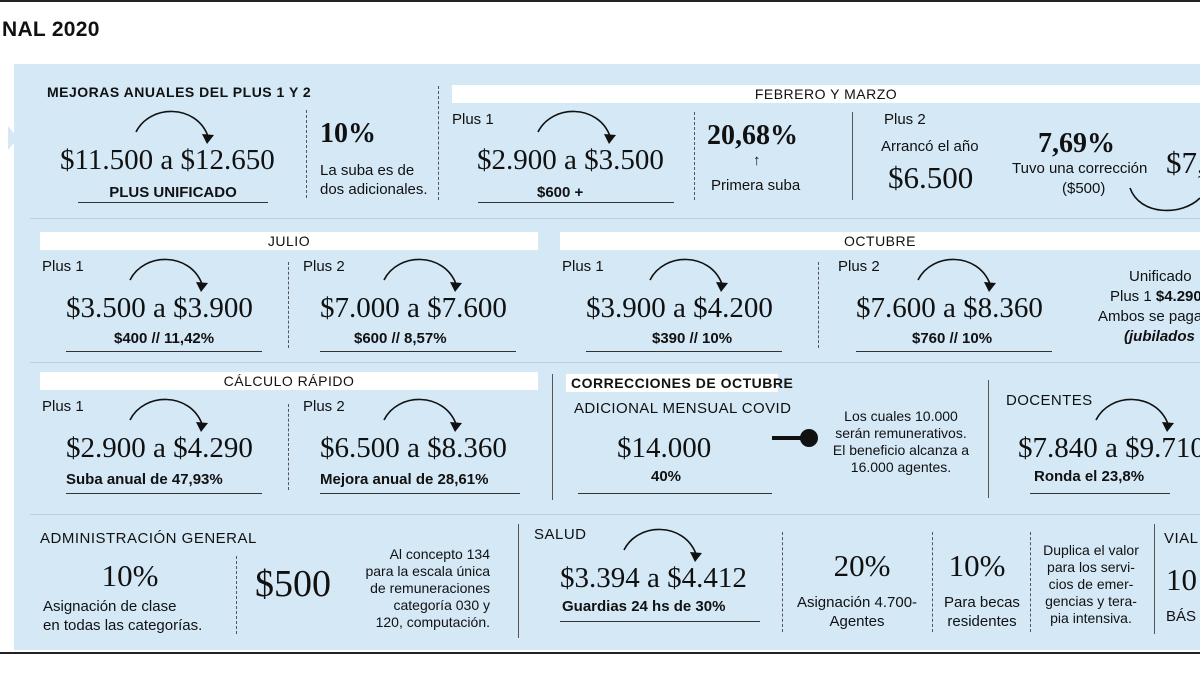 This screenshot has width=1200, height=675. What do you see at coordinates (173, 192) in the screenshot?
I see `mejoras-note: PLUS UNIFICADO` at bounding box center [173, 192].